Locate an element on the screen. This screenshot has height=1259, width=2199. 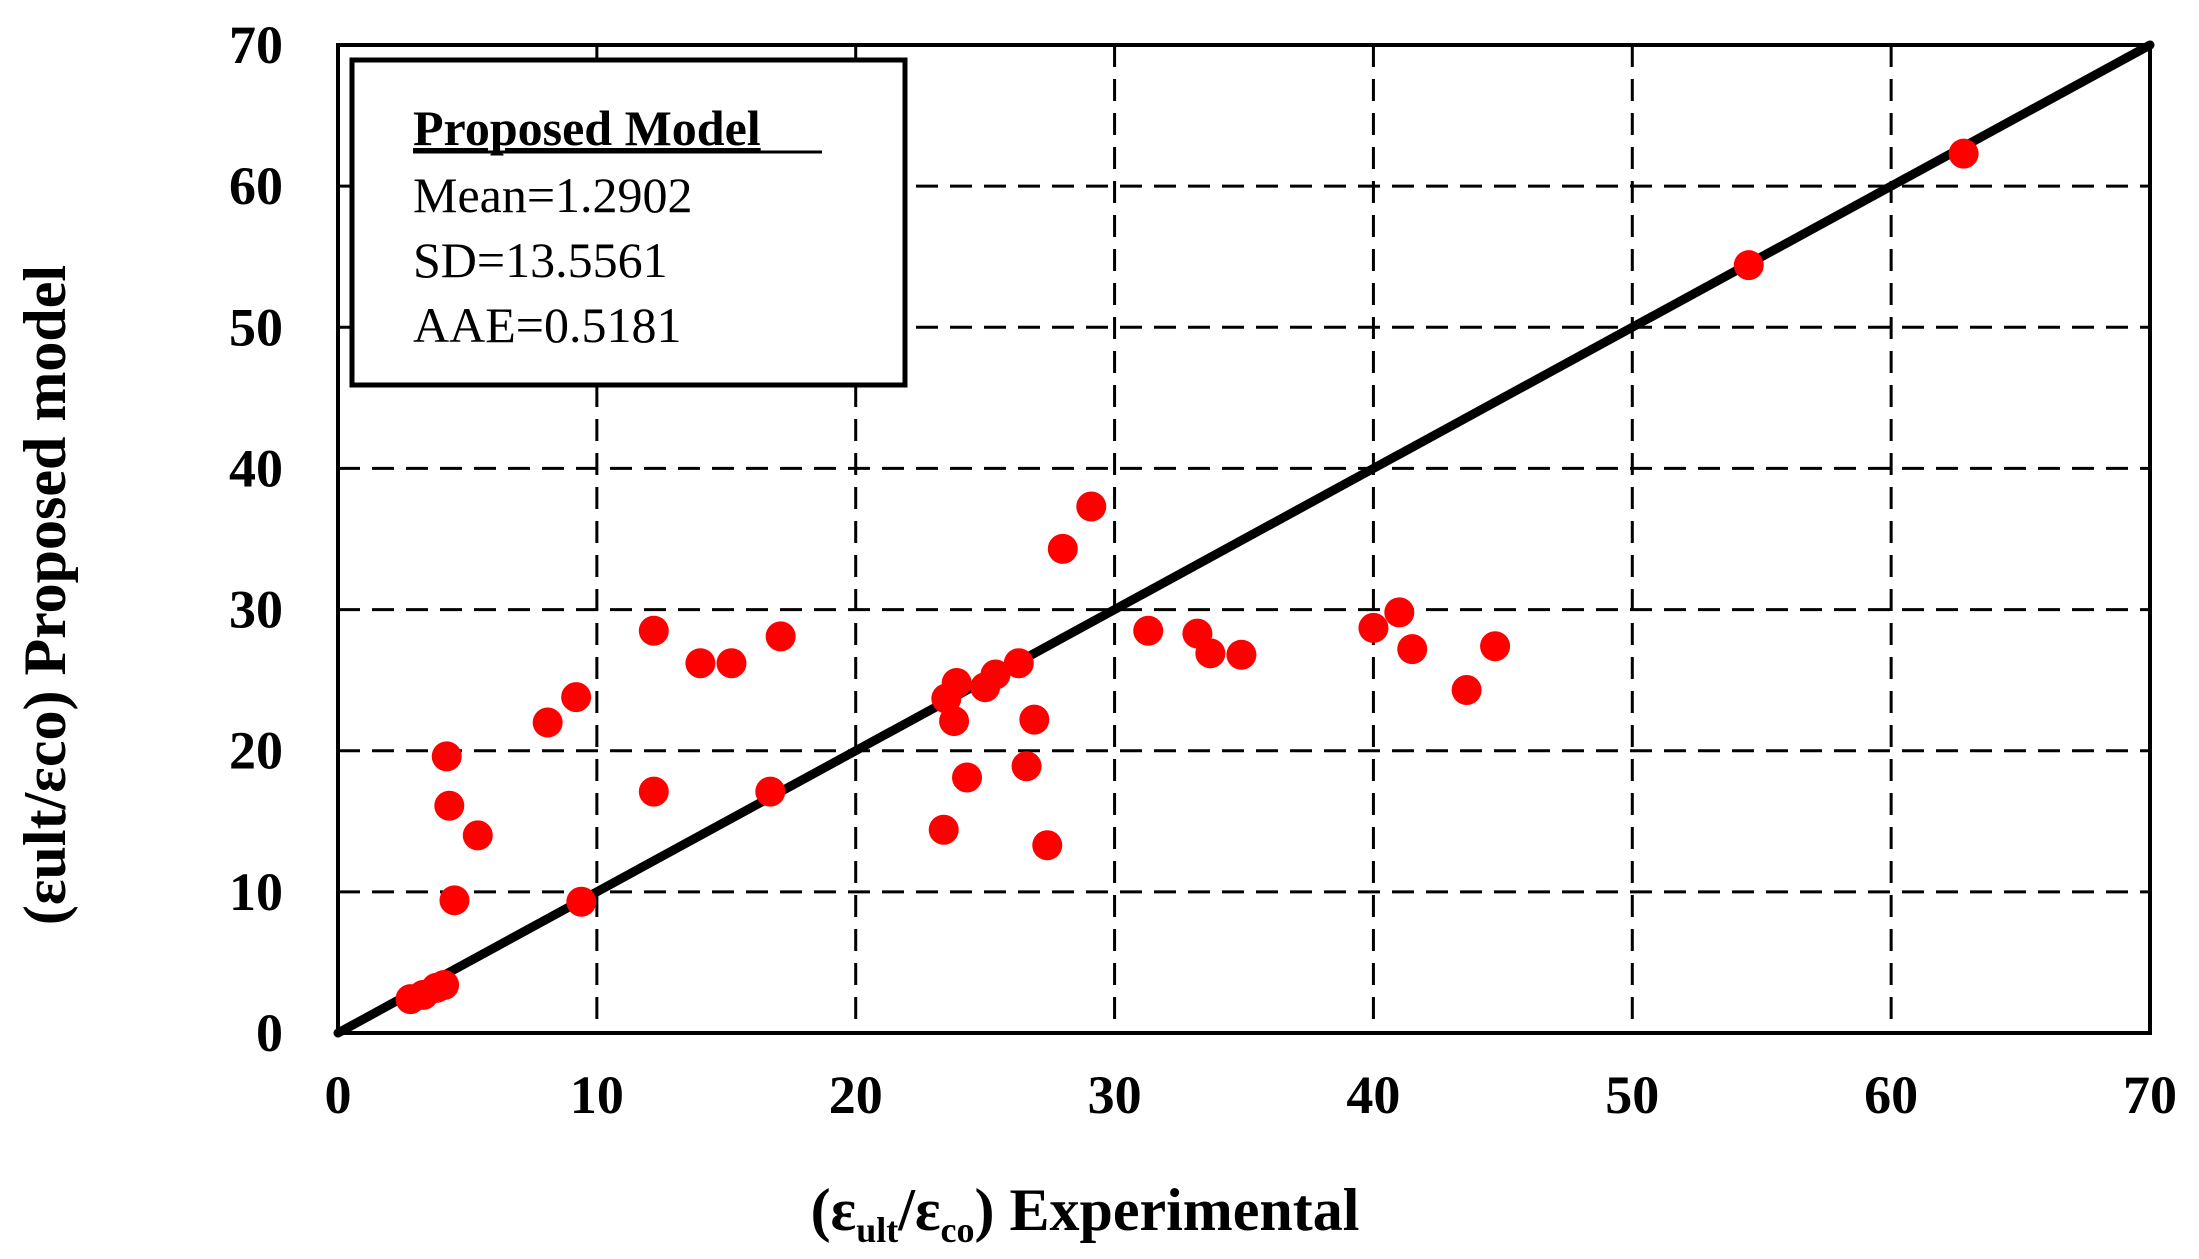
y-tick-label: 0 is located at coordinates (269, 1033).